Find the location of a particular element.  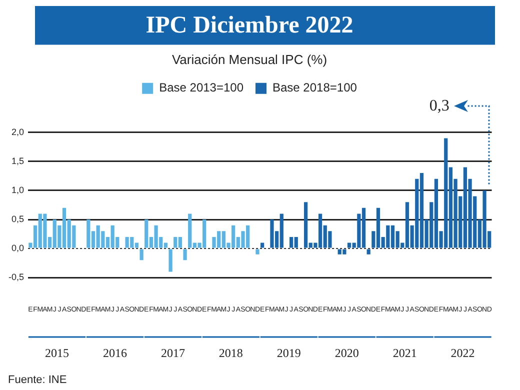

y-tick-label: 1,5 is located at coordinates (18, 161).